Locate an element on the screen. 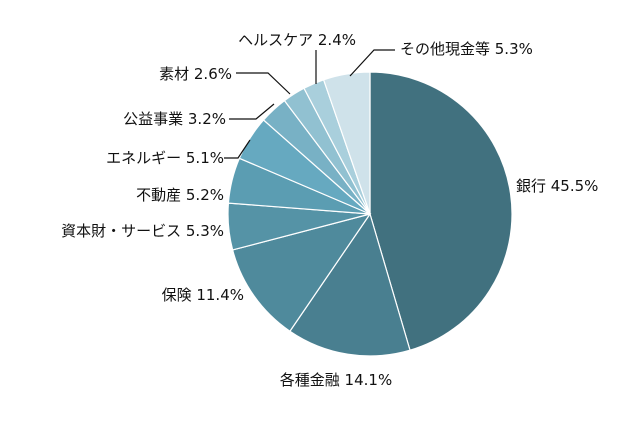 The height and width of the screenshot is (436, 644). slice-label-4: 資本財・サービス 5.3% is located at coordinates (142, 231).